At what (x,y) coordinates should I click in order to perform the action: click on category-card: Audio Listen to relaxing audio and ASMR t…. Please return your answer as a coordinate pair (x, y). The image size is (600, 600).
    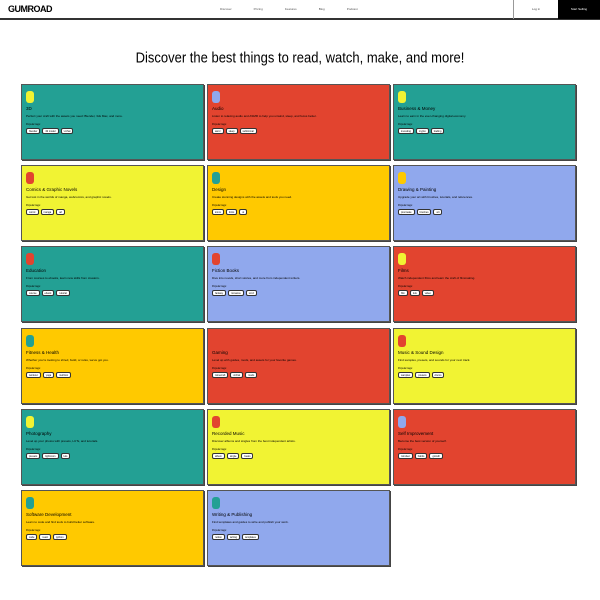
    Looking at the image, I should click on (298, 122).